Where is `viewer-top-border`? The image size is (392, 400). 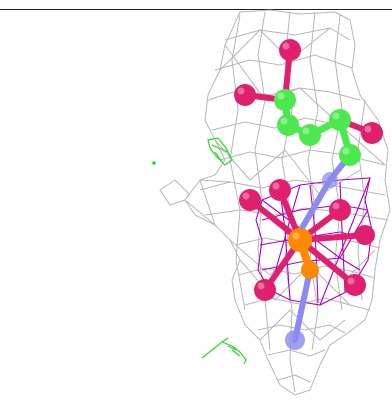 viewer-top-border is located at coordinates (196, 5).